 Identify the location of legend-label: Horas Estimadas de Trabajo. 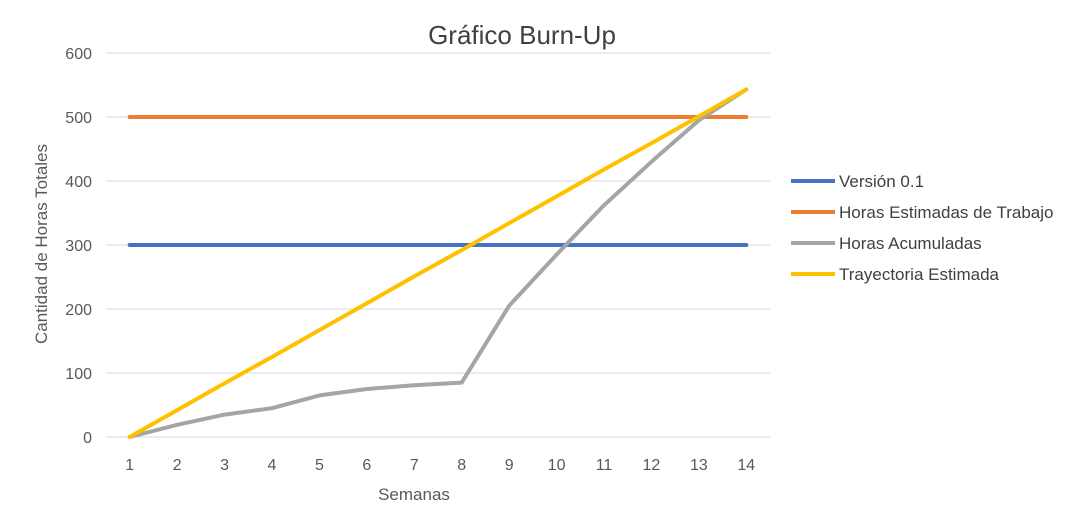
(946, 212).